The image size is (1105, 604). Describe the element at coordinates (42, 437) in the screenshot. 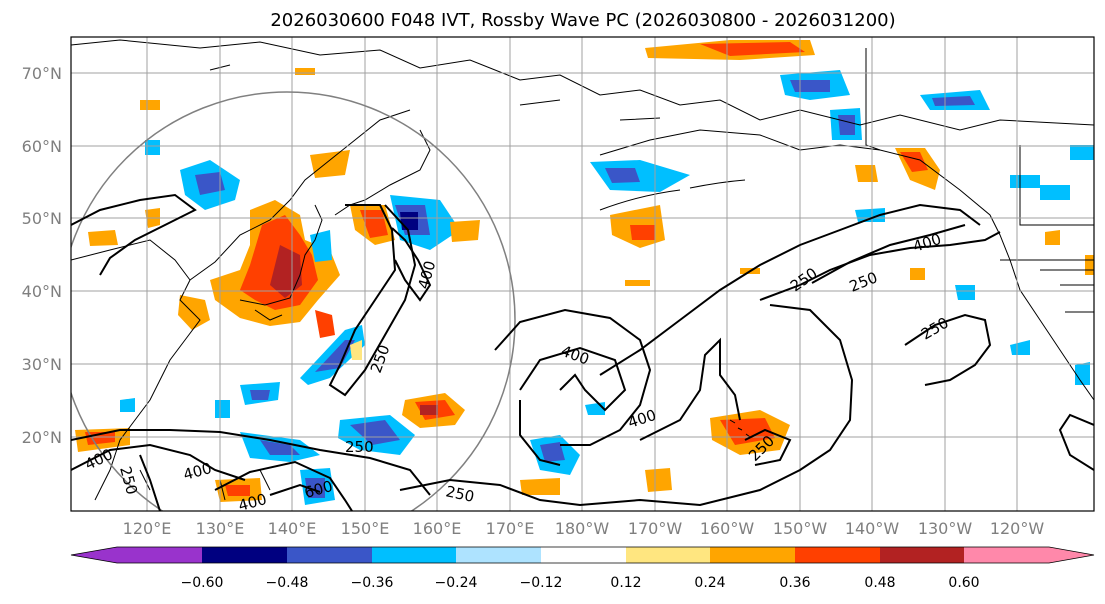

I see `lat-label: 20°N` at that location.